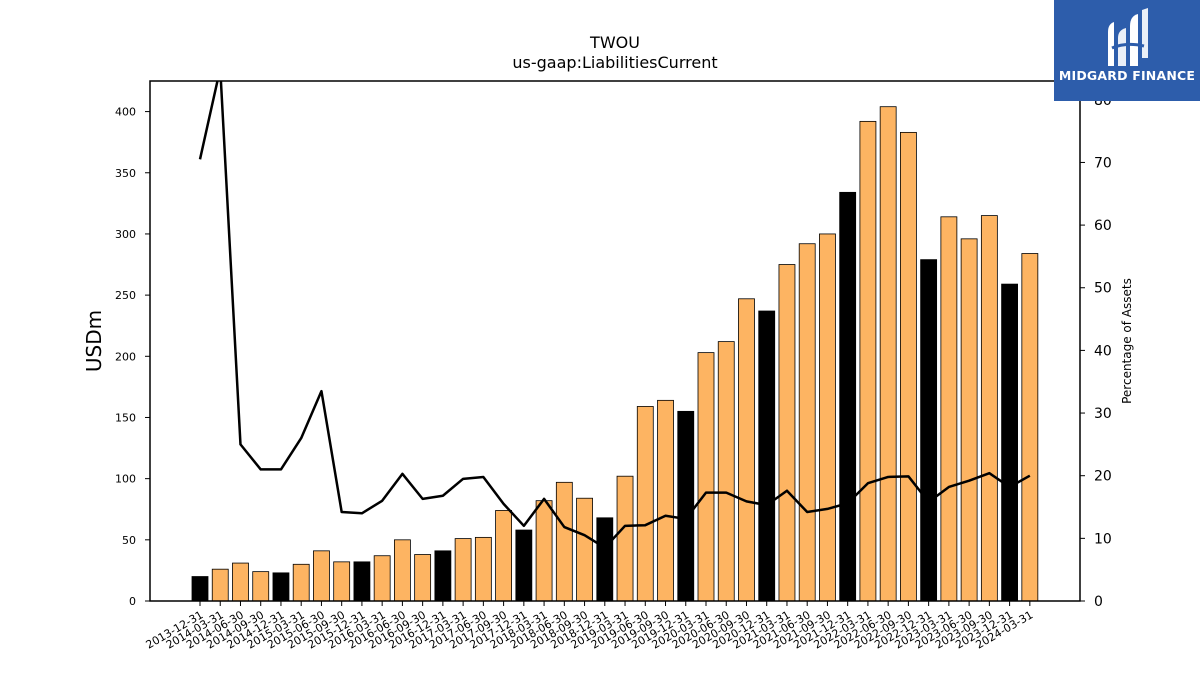 The height and width of the screenshot is (675, 1200). What do you see at coordinates (125, 356) in the screenshot?
I see `y-tick-label: 200` at bounding box center [125, 356].